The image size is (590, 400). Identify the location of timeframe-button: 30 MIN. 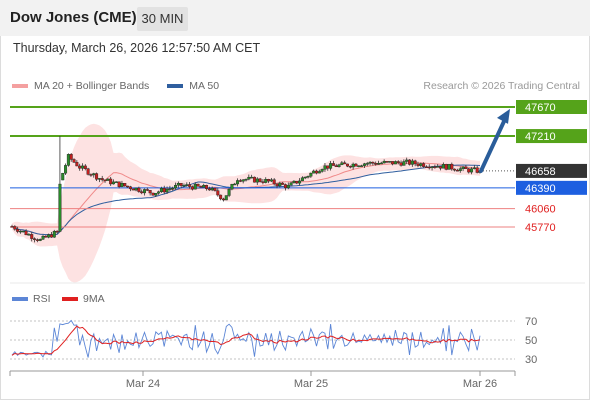
(162, 19).